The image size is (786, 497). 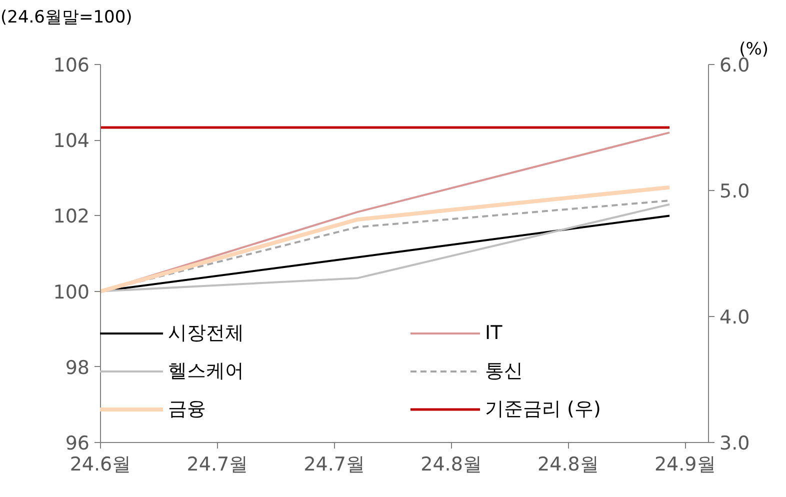 What do you see at coordinates (206, 333) in the screenshot?
I see `legend-label: 시장전체` at bounding box center [206, 333].